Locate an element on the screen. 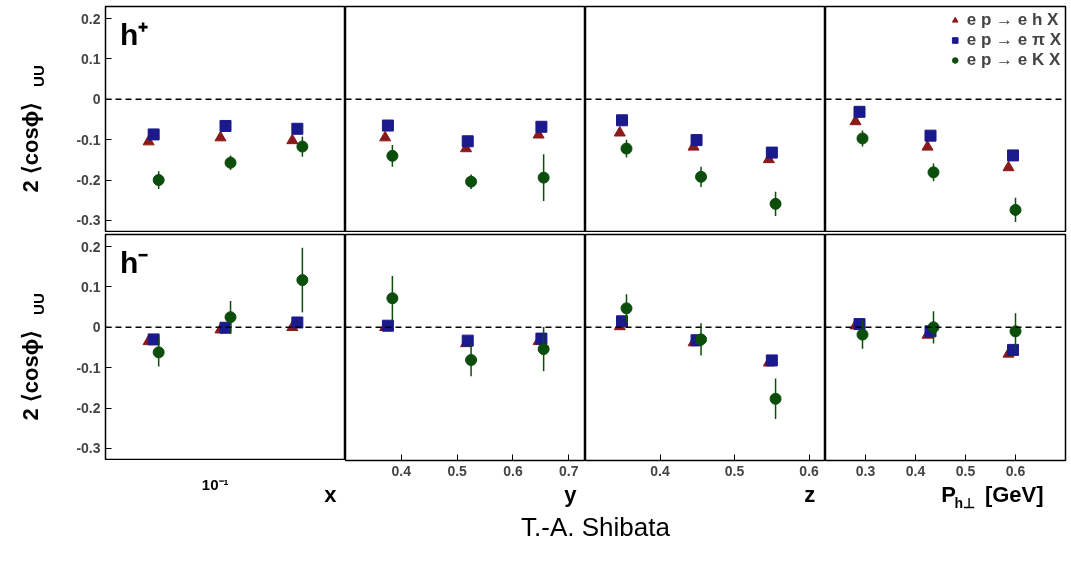  legend-label: e p → e π X is located at coordinates (1013, 40).